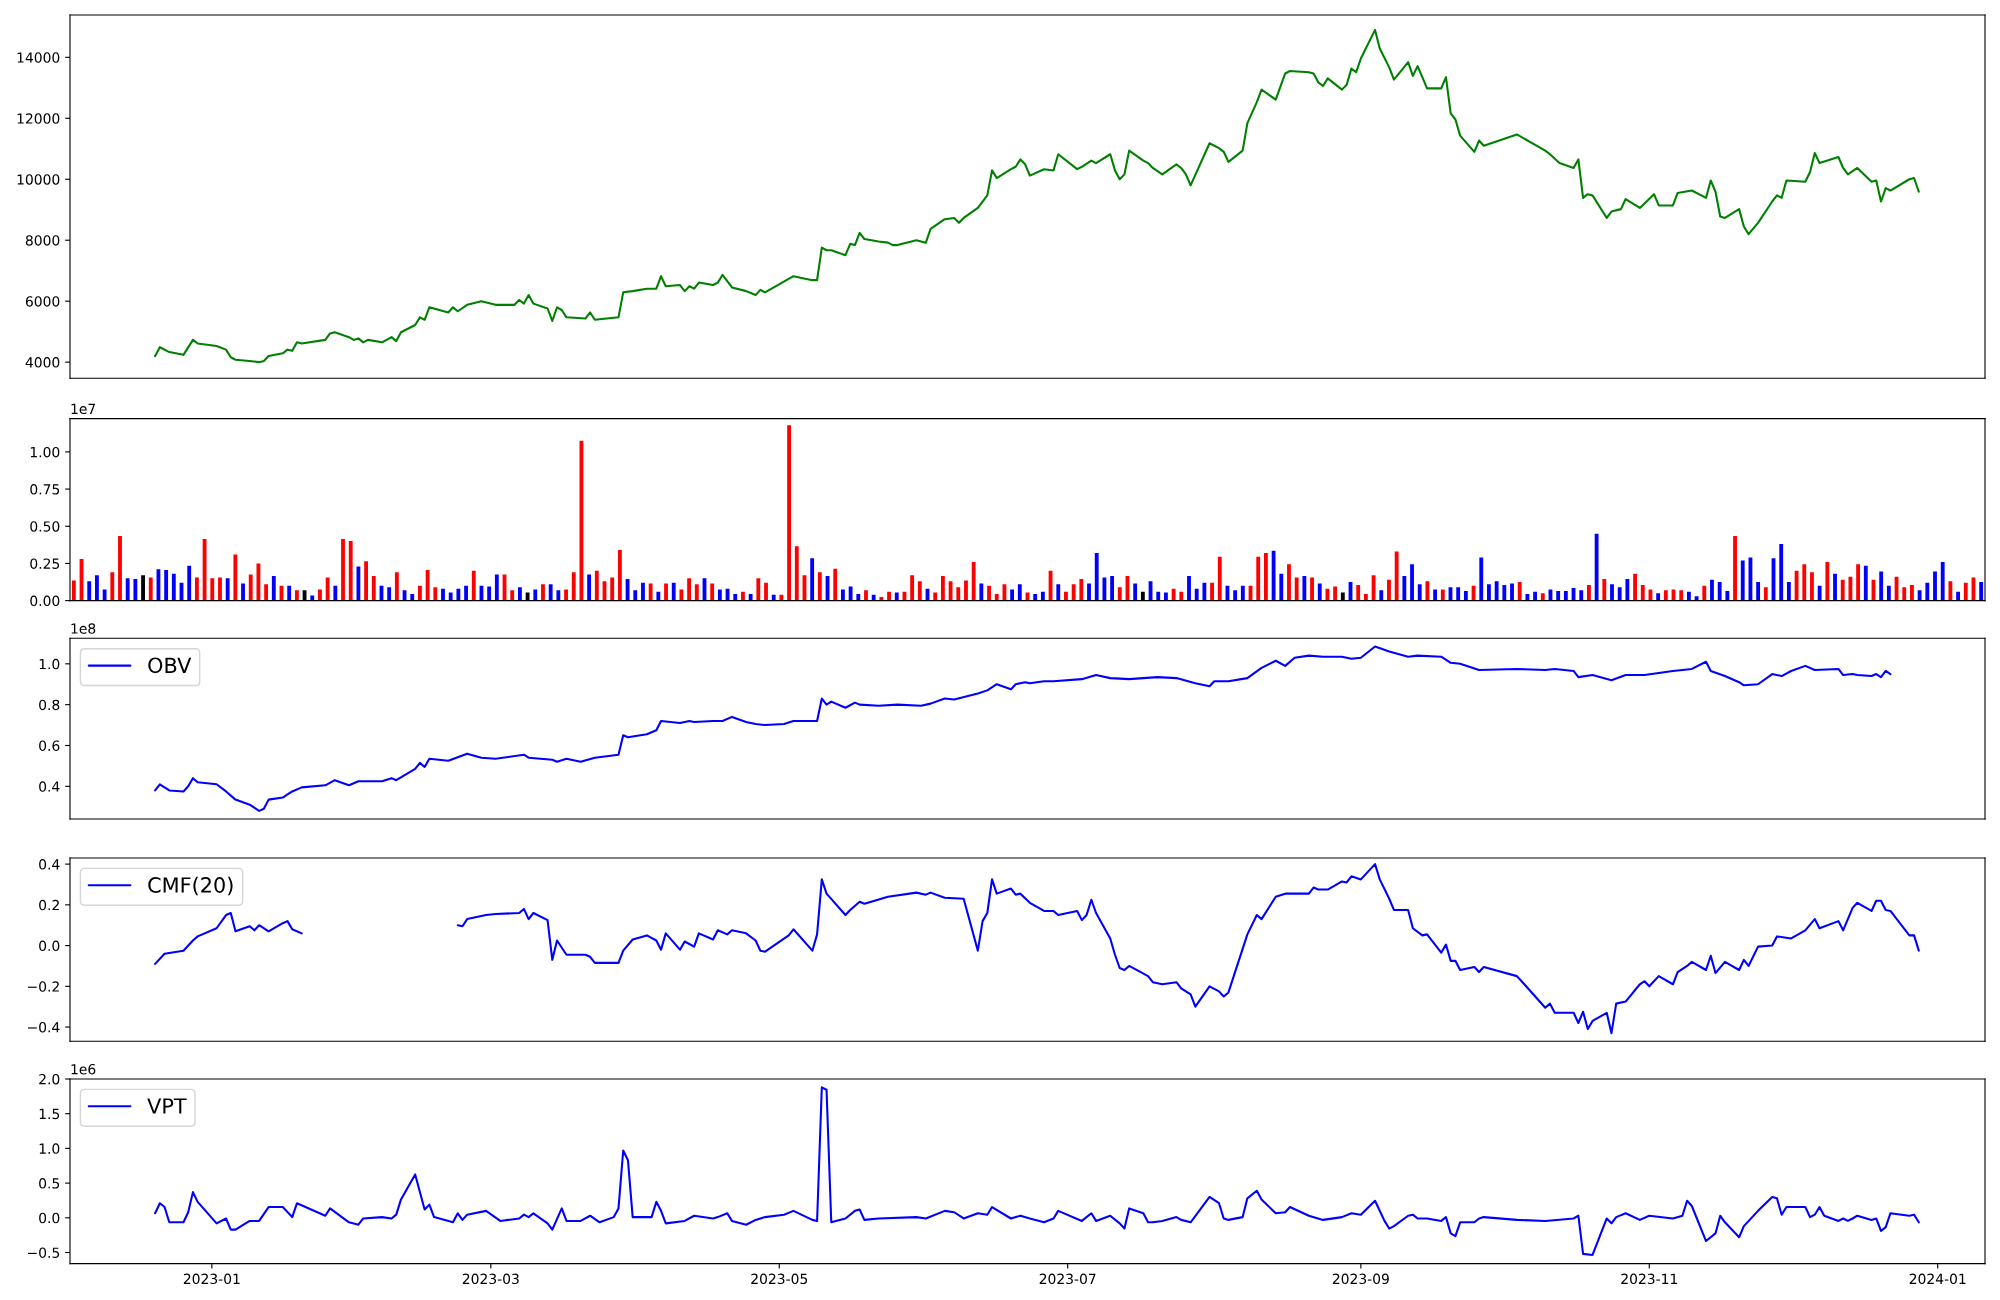 The height and width of the screenshot is (1300, 2000). I want to click on y-tick-label: 0.8, so click(49, 705).